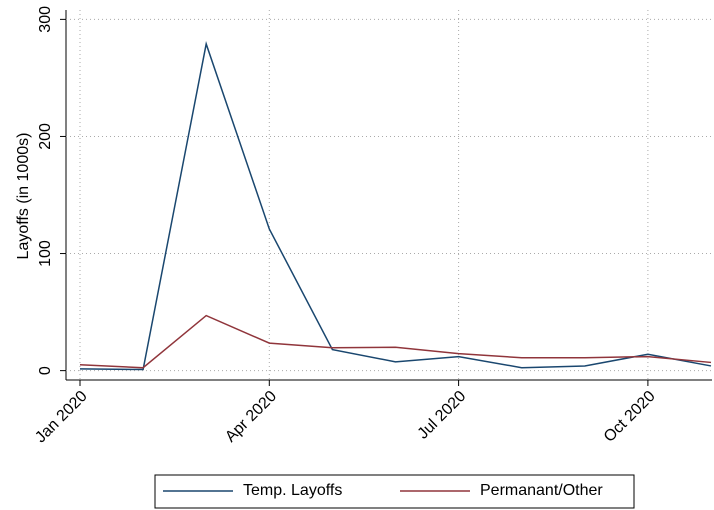 Image resolution: width=714 pixels, height=510 pixels. I want to click on y-tick-label: 200, so click(45, 136).